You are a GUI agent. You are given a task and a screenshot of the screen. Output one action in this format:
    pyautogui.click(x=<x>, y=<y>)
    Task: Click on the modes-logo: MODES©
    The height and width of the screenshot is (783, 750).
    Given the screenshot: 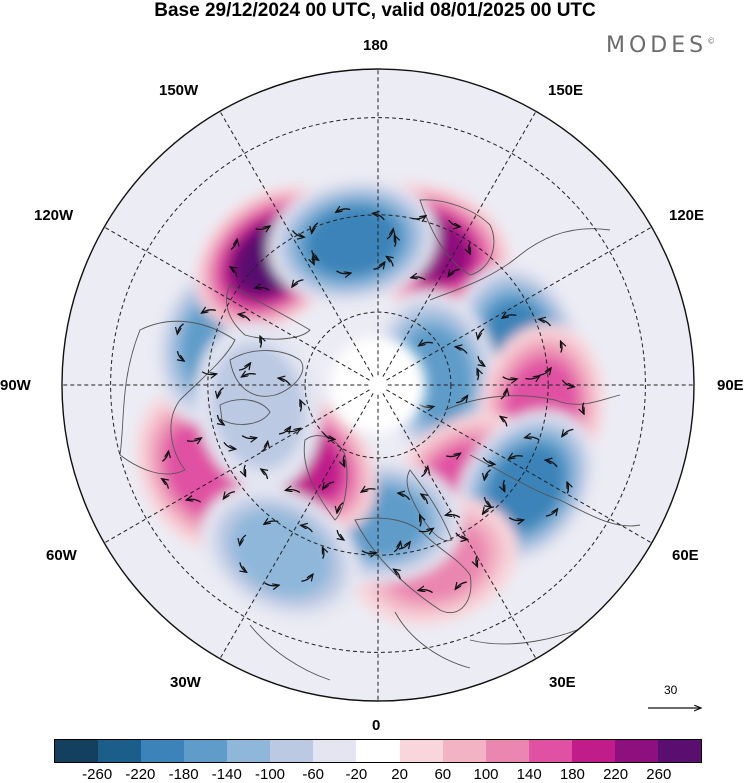 What is the action you would take?
    pyautogui.click(x=660, y=45)
    